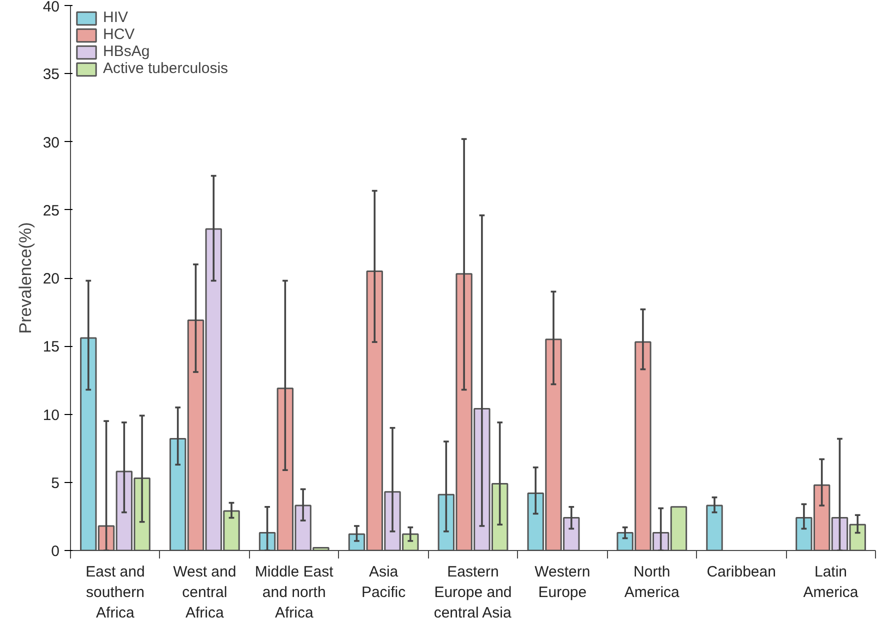 Image resolution: width=886 pixels, height=635 pixels. What do you see at coordinates (51, 211) in the screenshot?
I see `y-tick-label: 25` at bounding box center [51, 211].